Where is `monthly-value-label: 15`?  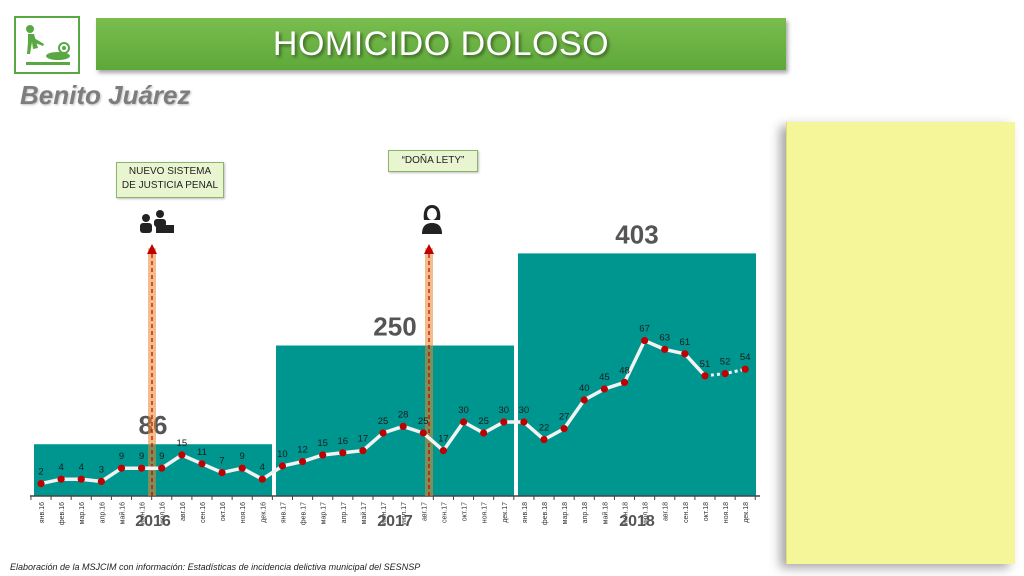 monthly-value-label: 15 is located at coordinates (322, 443).